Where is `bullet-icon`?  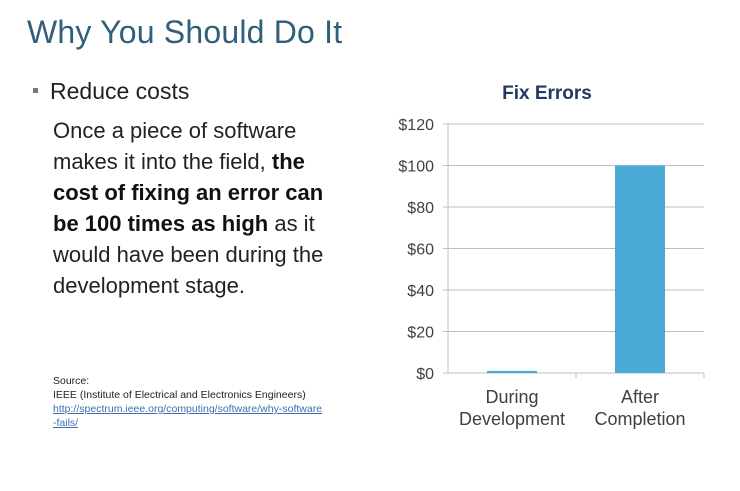 bullet-icon is located at coordinates (35, 91).